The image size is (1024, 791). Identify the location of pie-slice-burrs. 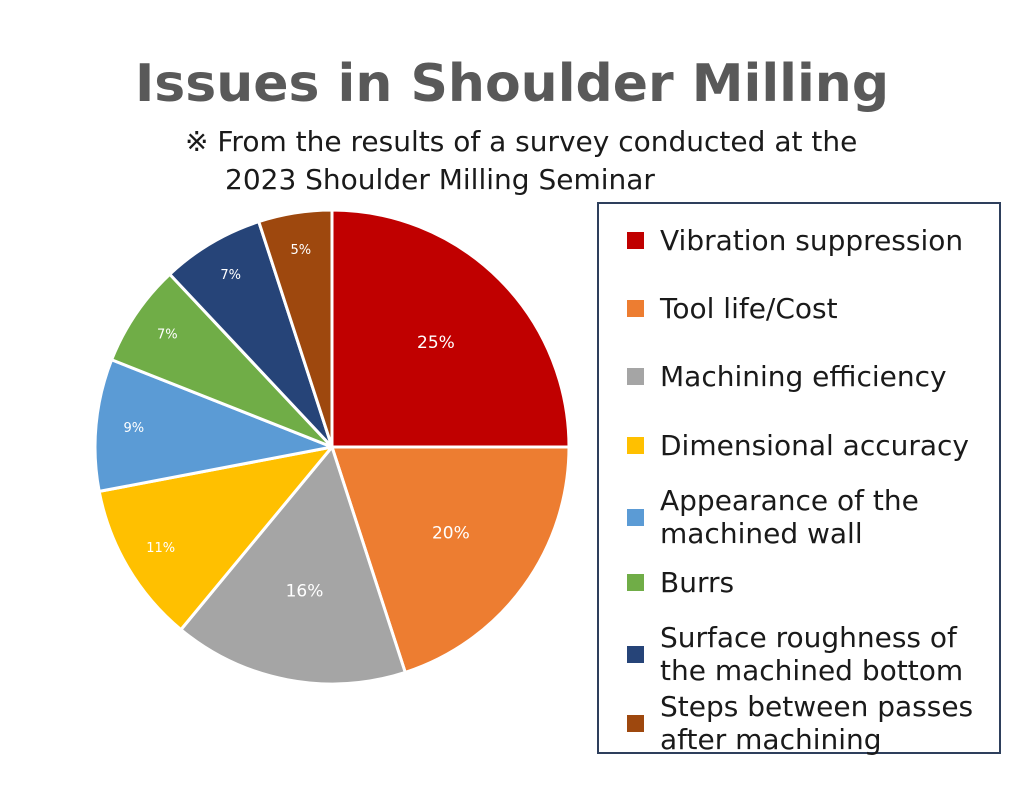
(222, 360).